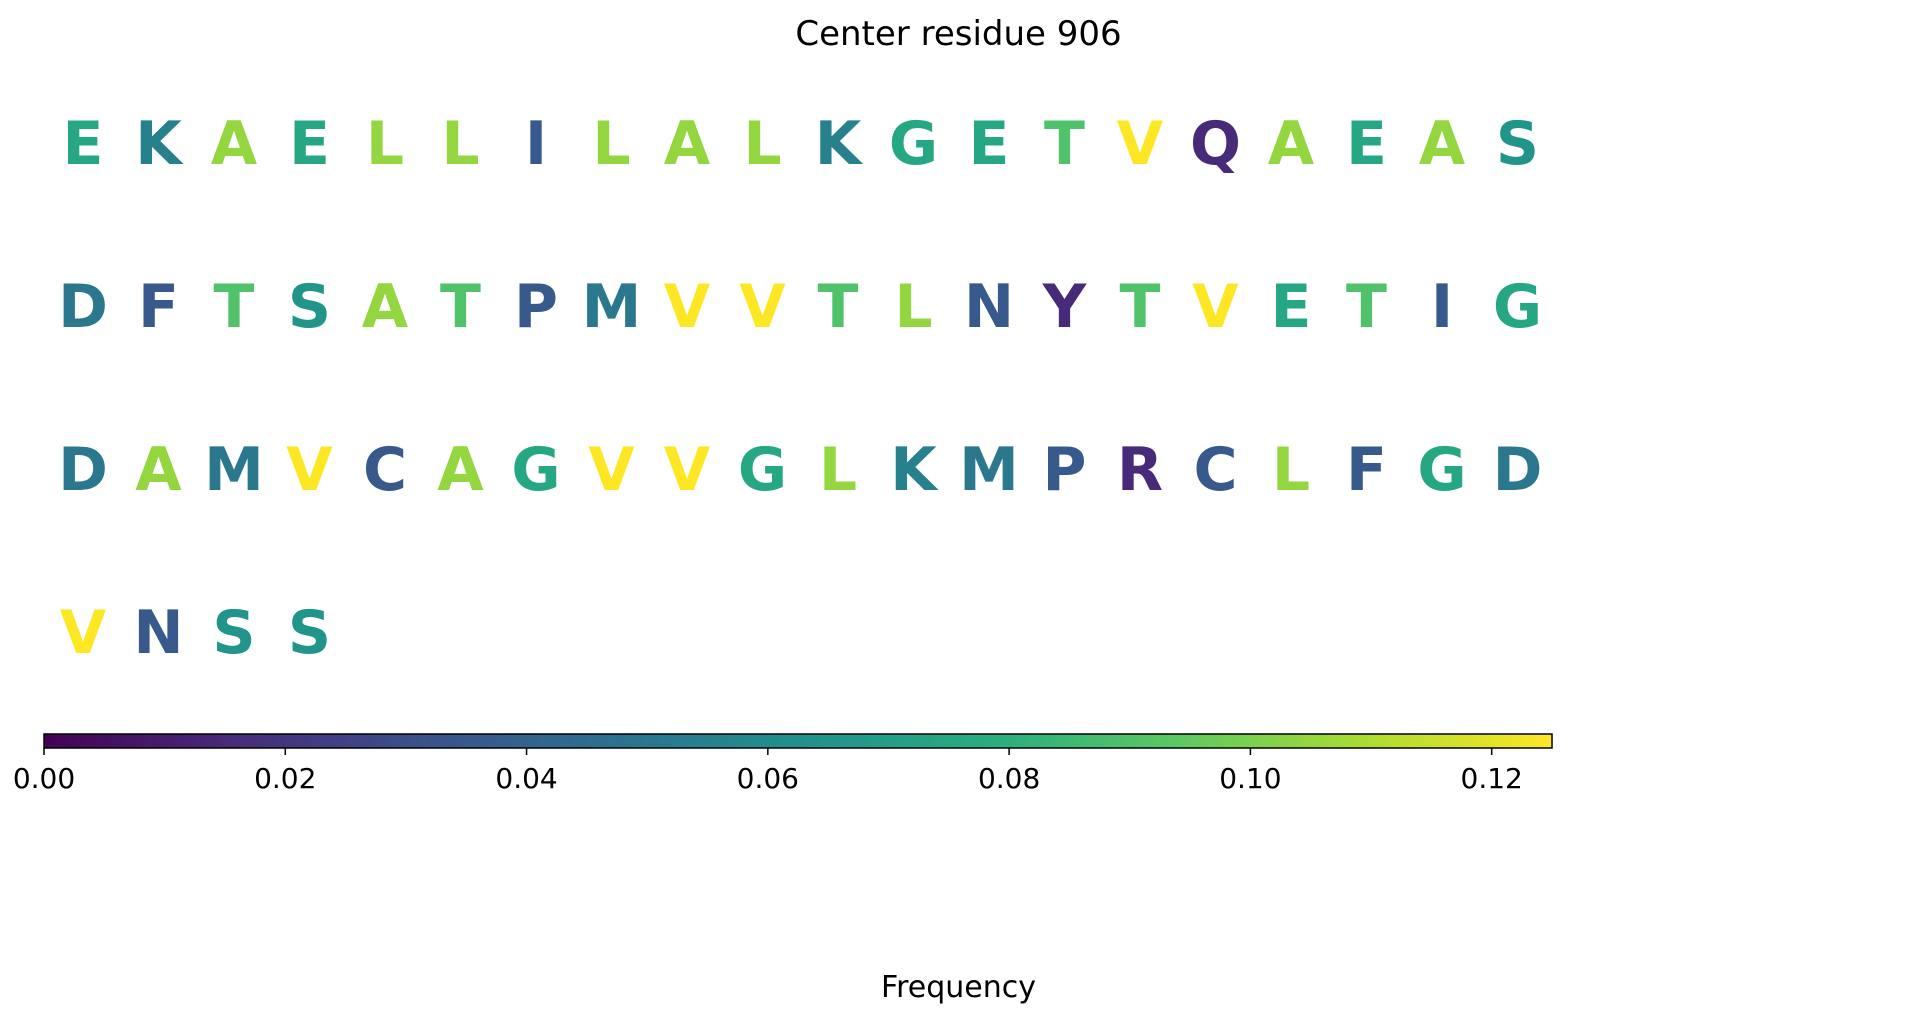 The height and width of the screenshot is (1025, 1917). Describe the element at coordinates (1140, 470) in the screenshot. I see `residue-letter: R` at that location.